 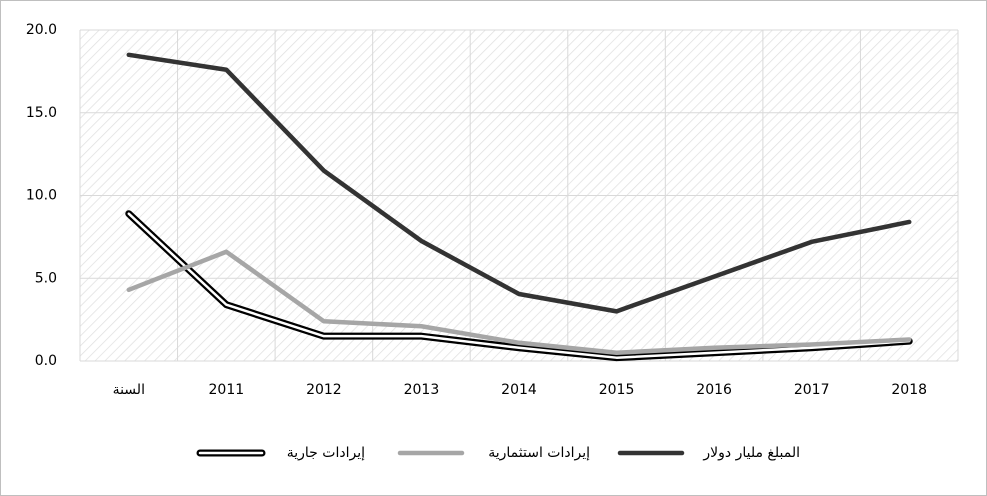 I want to click on x-tick-label: 2016, so click(x=714, y=390).